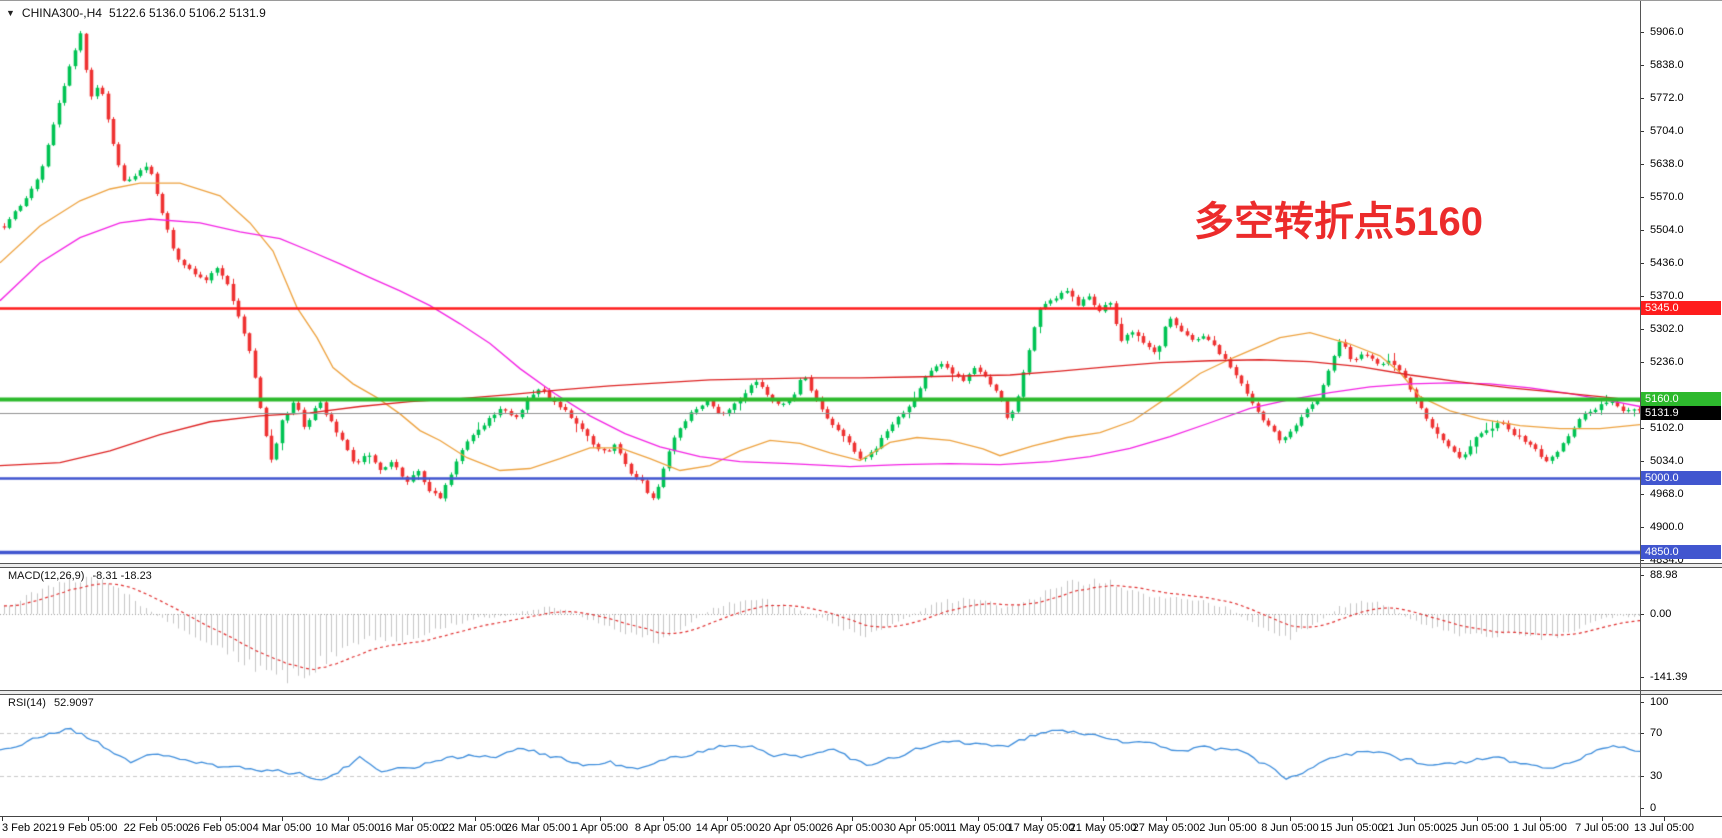 This screenshot has height=838, width=1722. Describe the element at coordinates (1667, 461) in the screenshot. I see `price-tick-label: 5034.0` at that location.